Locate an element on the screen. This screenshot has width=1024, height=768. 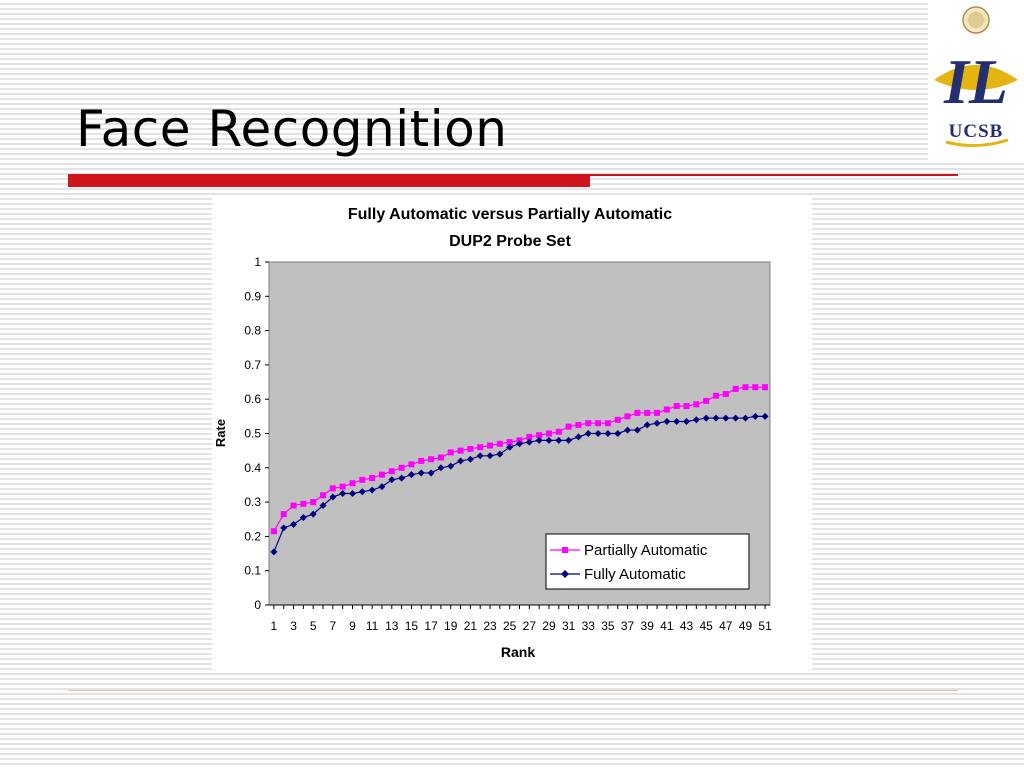
x-tick-label: 49 is located at coordinates (746, 626).